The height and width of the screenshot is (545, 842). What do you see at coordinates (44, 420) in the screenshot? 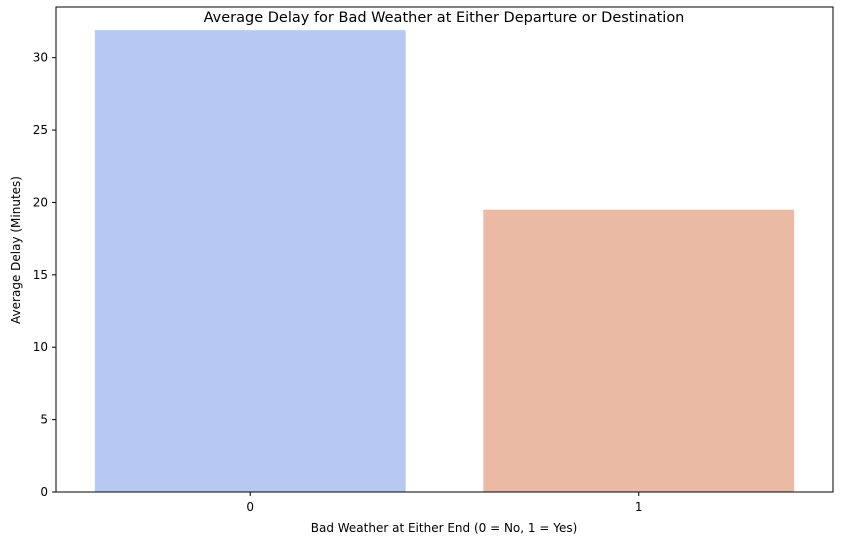
I see `y-tick-label: 5` at bounding box center [44, 420].